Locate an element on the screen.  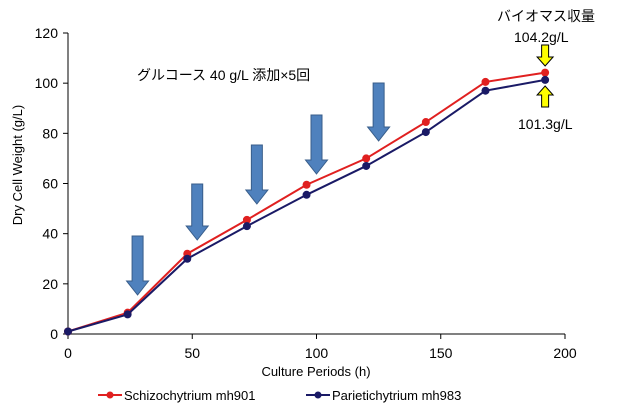
x-tick-label: 200 is located at coordinates (565, 353).